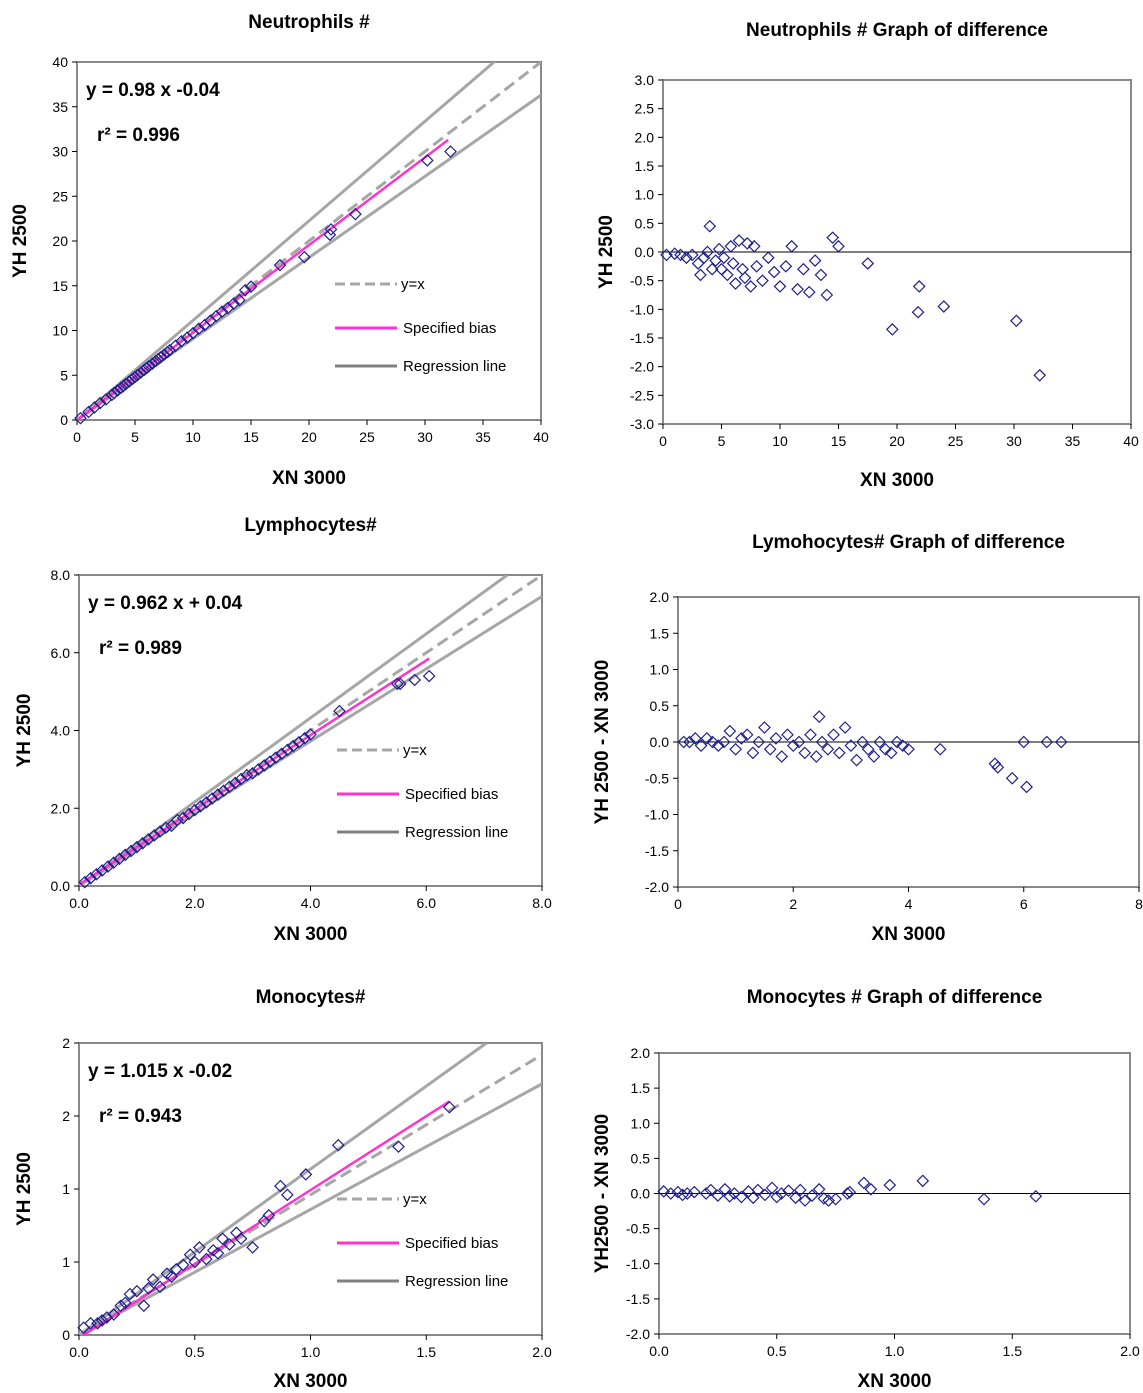  I want to click on mono-scatter-xtick-label: 0.0, so click(79, 1352).